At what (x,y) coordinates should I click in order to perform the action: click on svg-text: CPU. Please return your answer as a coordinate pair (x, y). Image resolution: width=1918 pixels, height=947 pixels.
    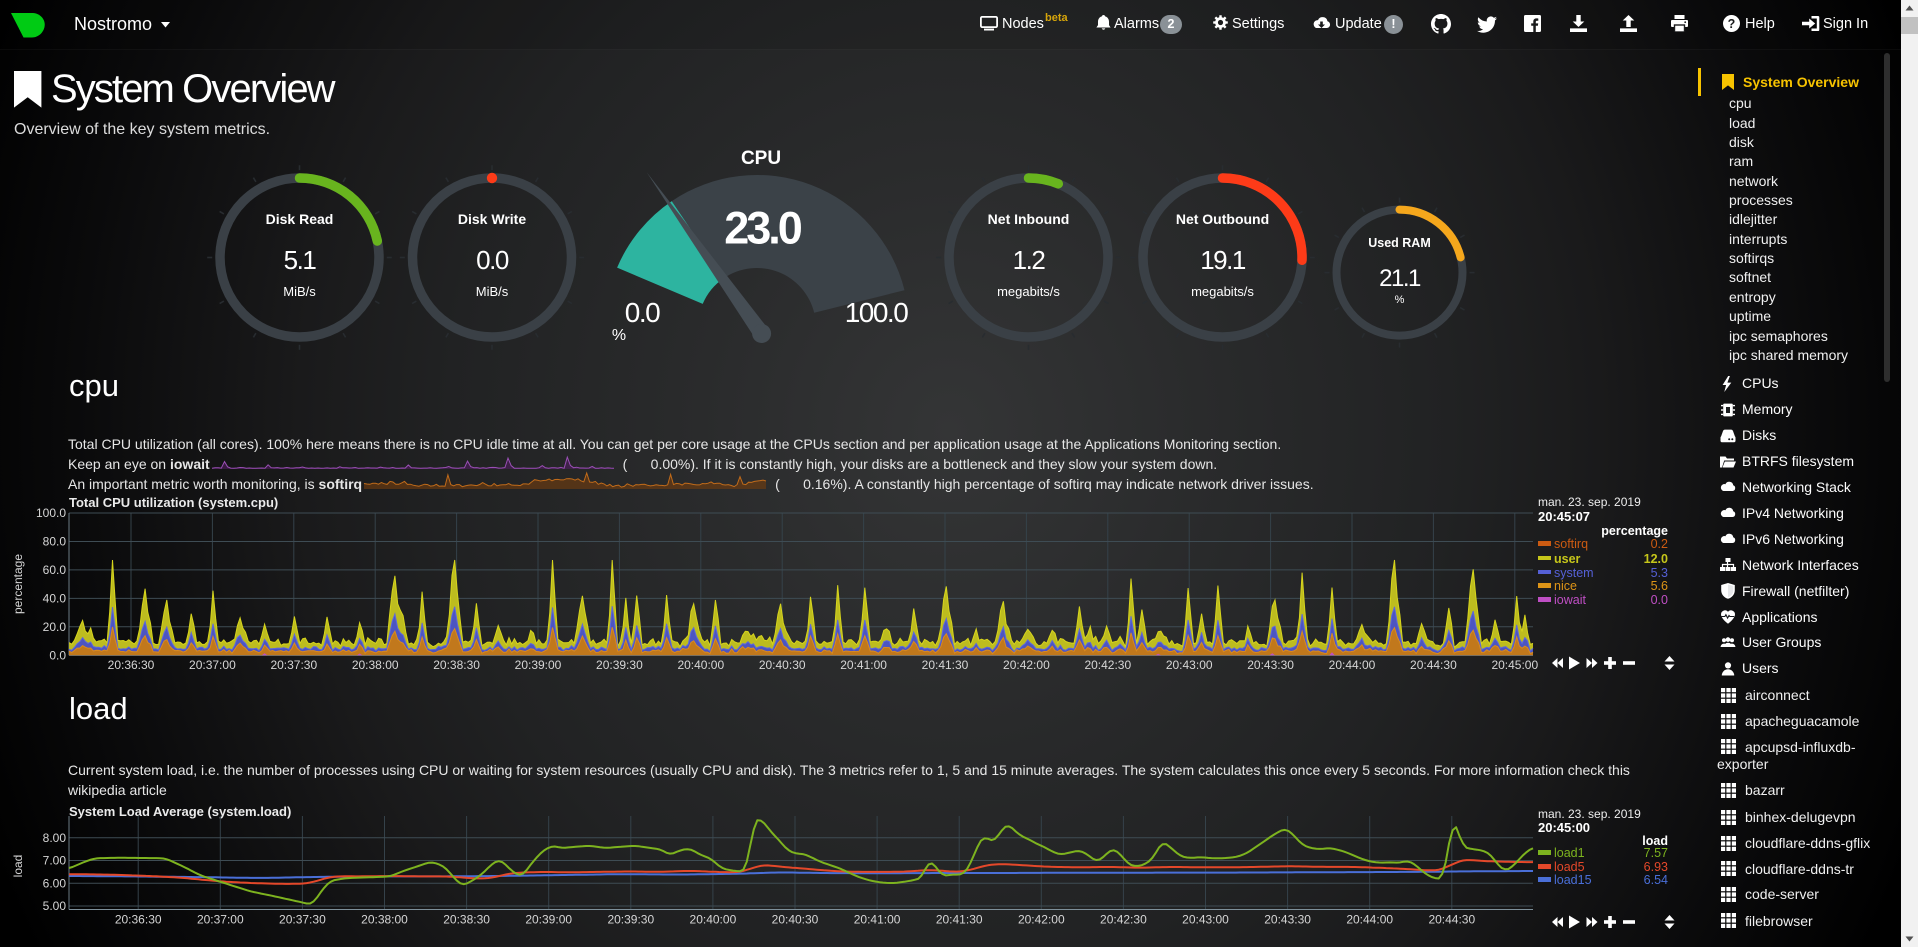
    Looking at the image, I should click on (761, 158).